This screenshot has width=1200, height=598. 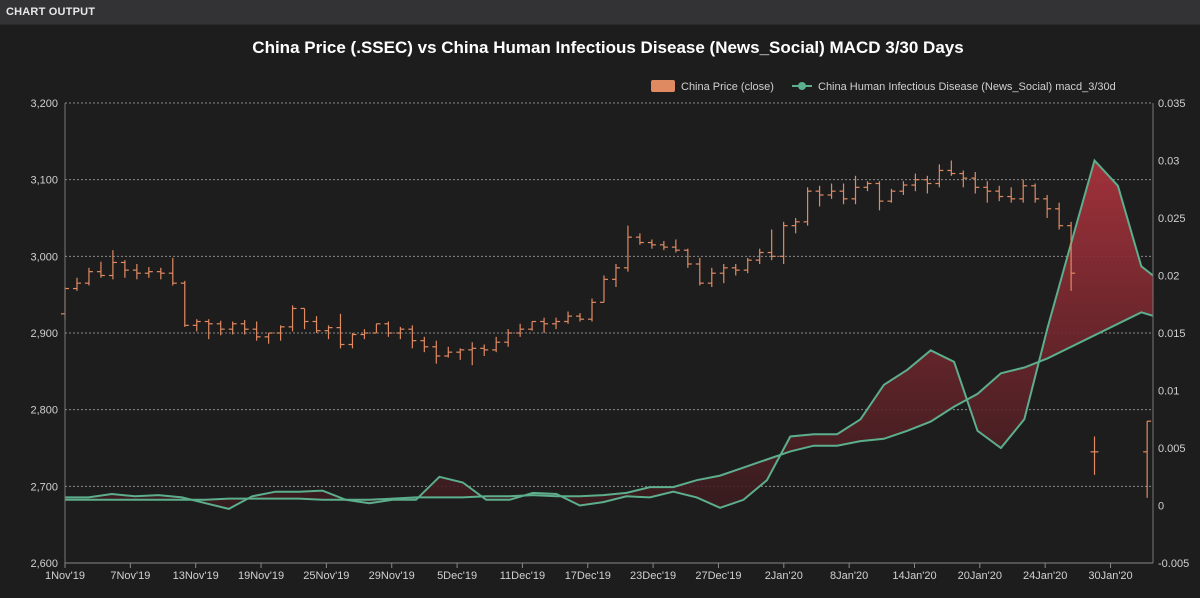 What do you see at coordinates (1173, 564) in the screenshot?
I see `y-right-tick-label: -0.005` at bounding box center [1173, 564].